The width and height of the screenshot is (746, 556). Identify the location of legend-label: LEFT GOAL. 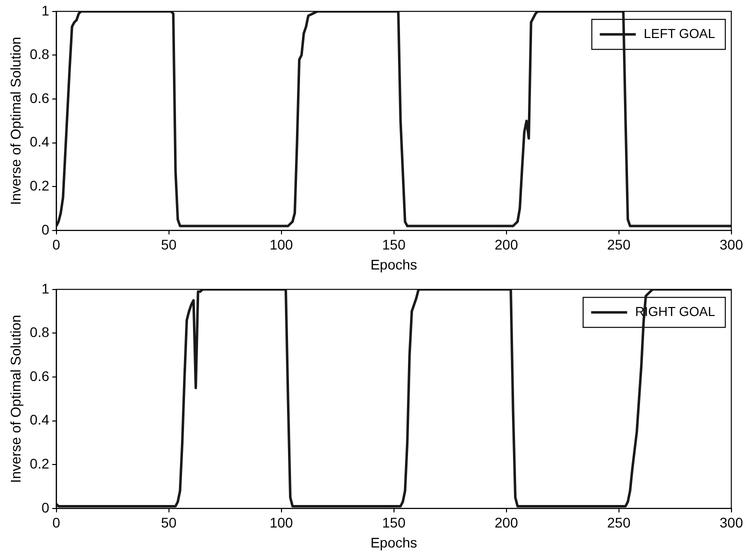
(680, 33).